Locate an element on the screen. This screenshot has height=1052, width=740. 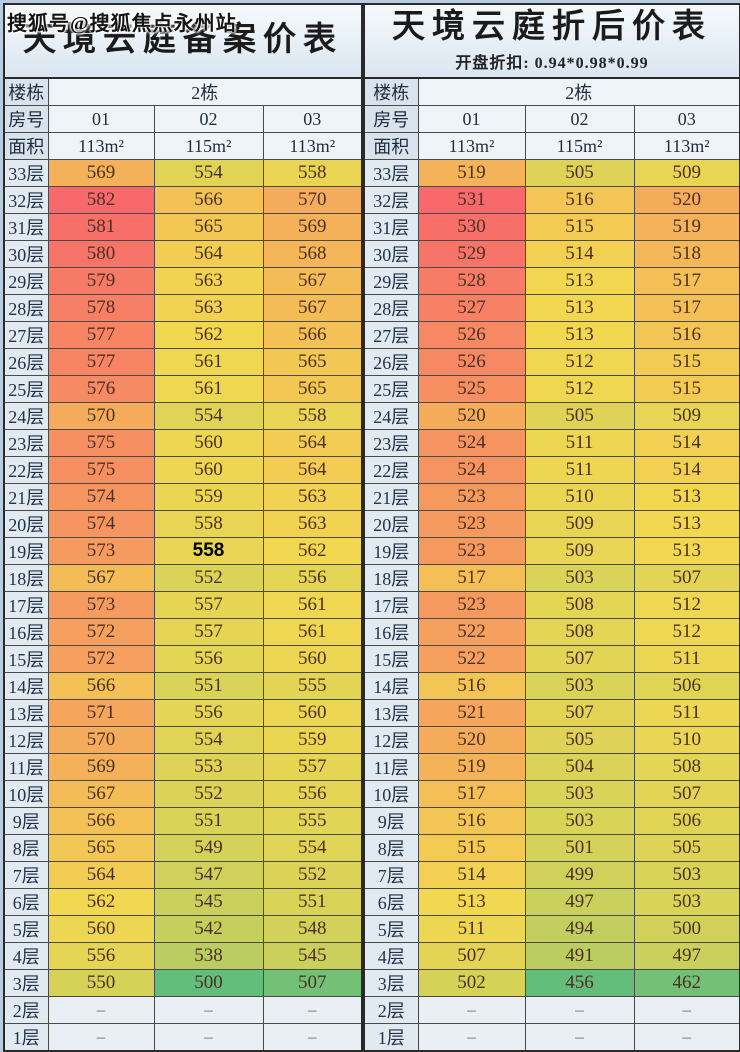
price-cell: 545 is located at coordinates (312, 956).